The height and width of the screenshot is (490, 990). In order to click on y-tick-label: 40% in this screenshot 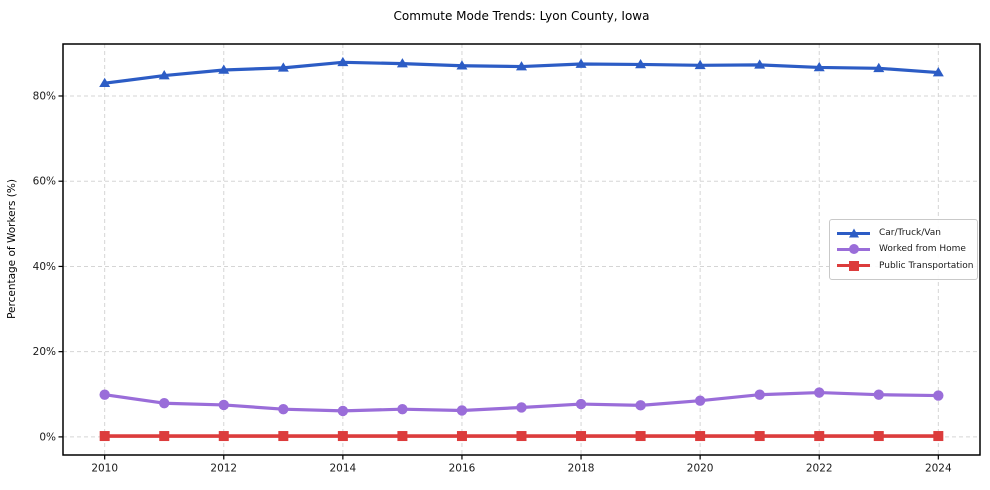, I will do `click(44, 267)`.